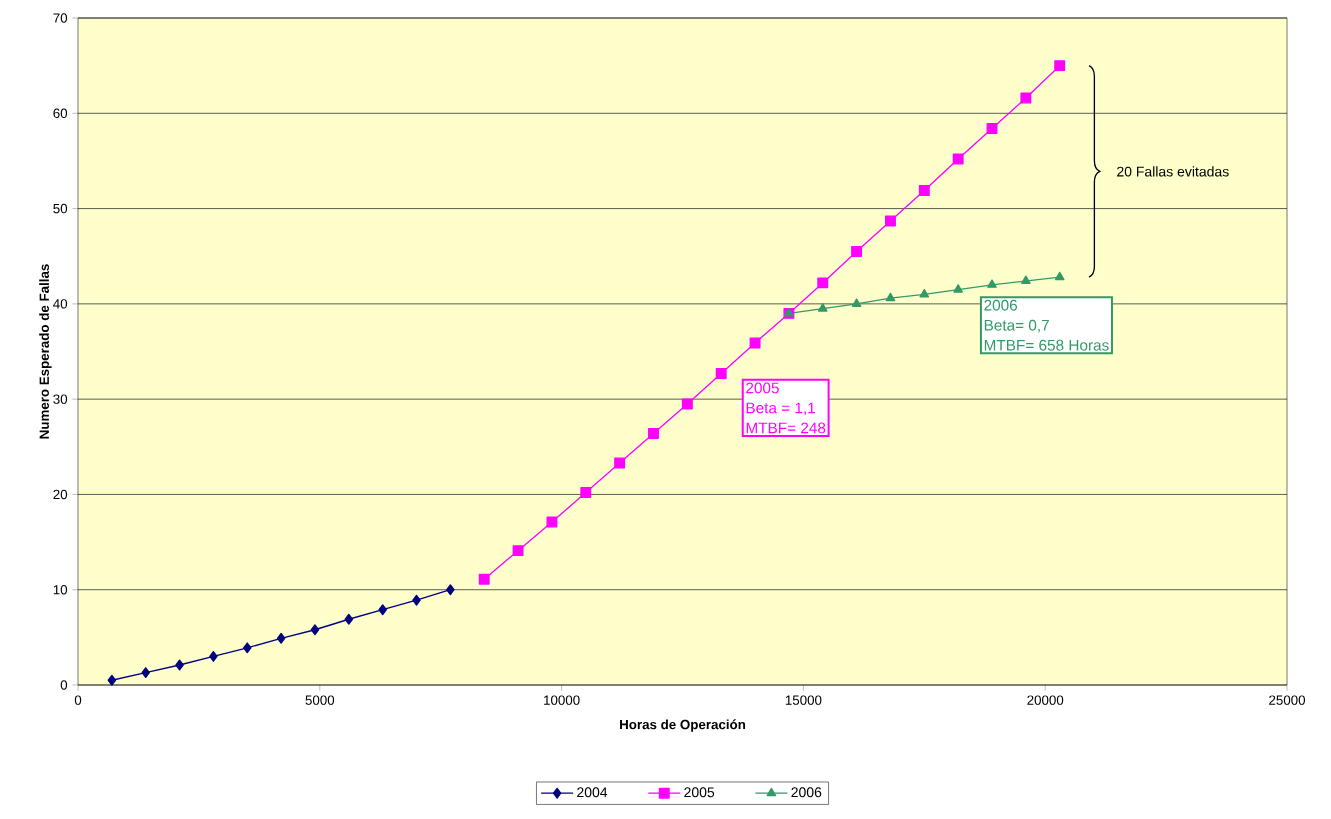 The width and height of the screenshot is (1331, 819). What do you see at coordinates (683, 725) in the screenshot?
I see `x-axis-title: Horas de Operación` at bounding box center [683, 725].